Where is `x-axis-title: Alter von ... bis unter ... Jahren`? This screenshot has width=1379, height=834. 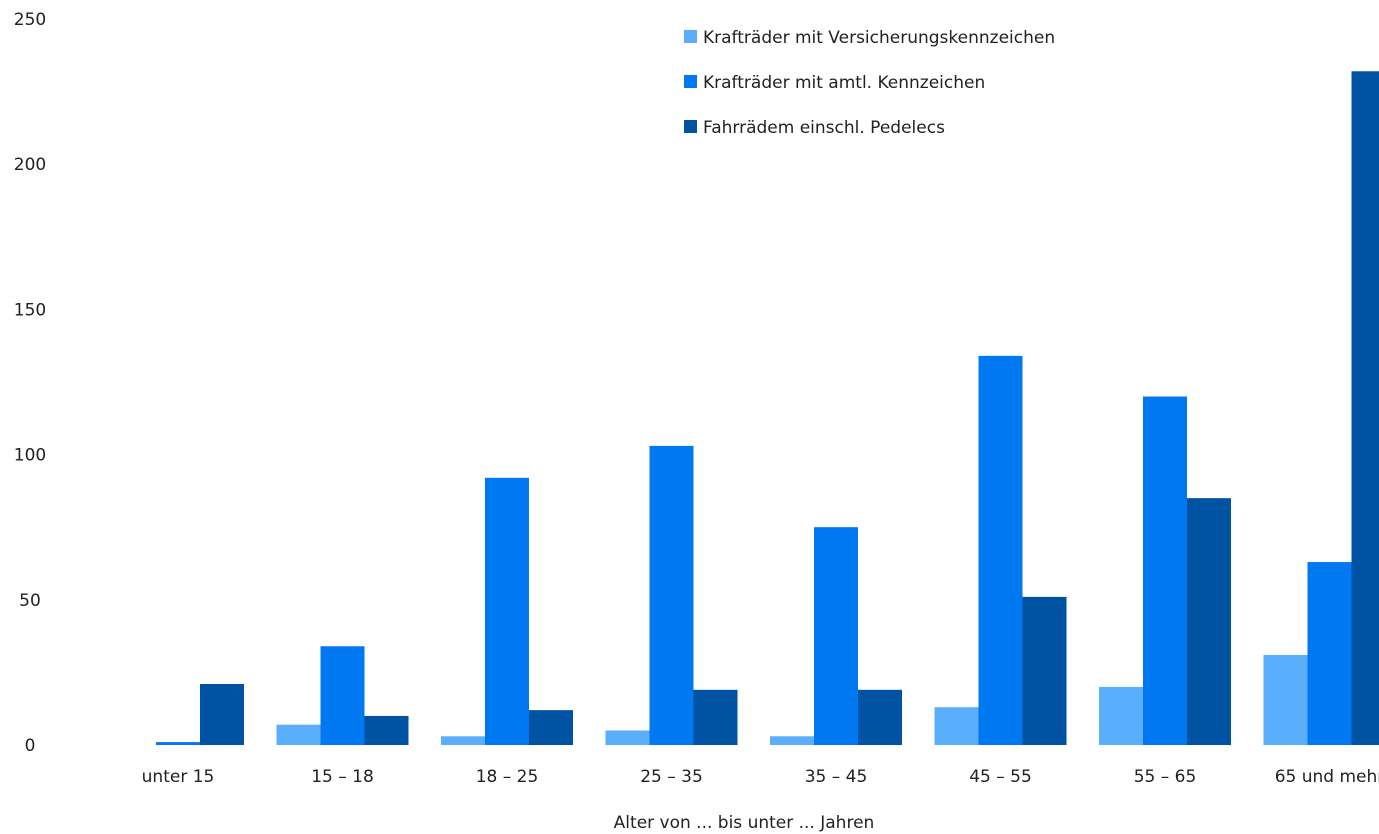
x-axis-title: Alter von ... bis unter ... Jahren is located at coordinates (744, 823).